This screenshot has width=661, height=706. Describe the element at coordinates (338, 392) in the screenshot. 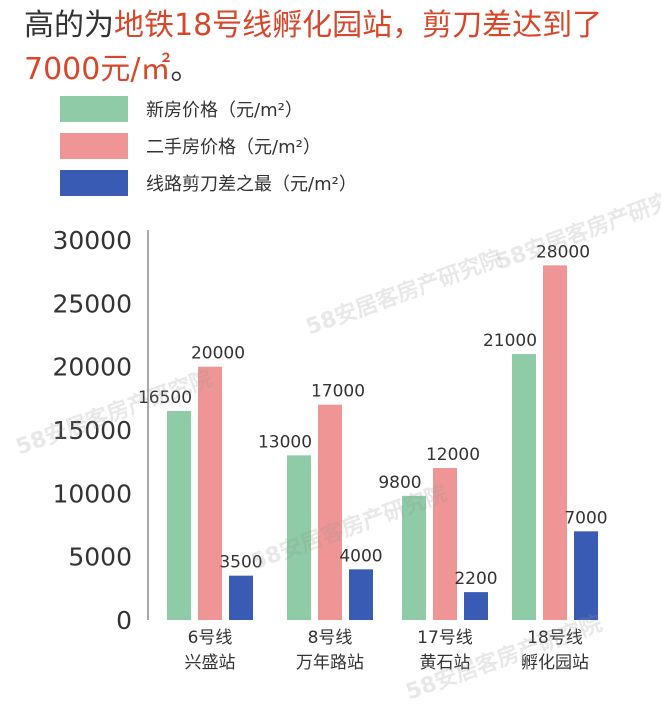

I see `data-label: 17000` at that location.